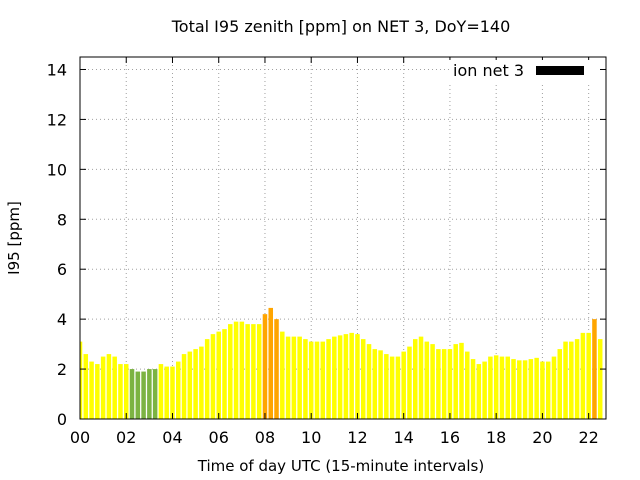 The width and height of the screenshot is (640, 480). What do you see at coordinates (14, 238) in the screenshot?
I see `y-axis-label: I95 [ppm]` at bounding box center [14, 238].